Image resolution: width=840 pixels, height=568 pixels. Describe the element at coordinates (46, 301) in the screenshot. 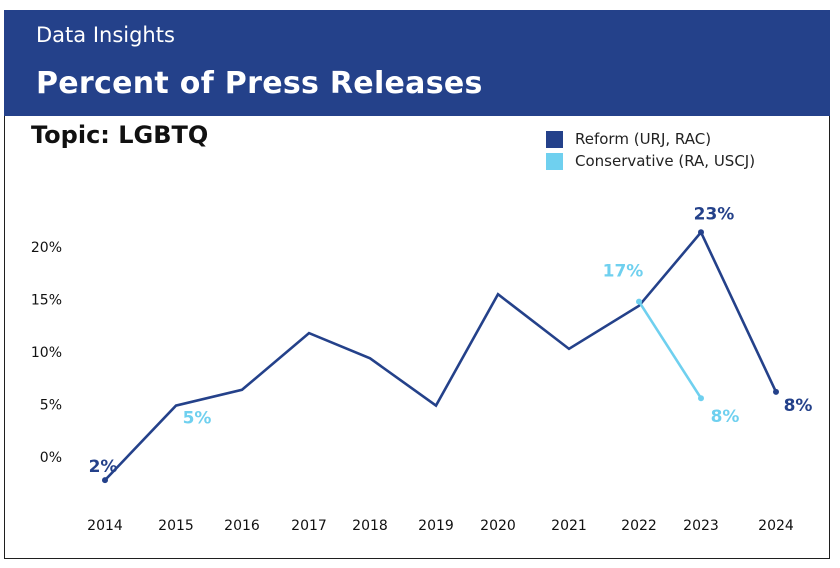

I see `y-tick-label: 15%` at that location.